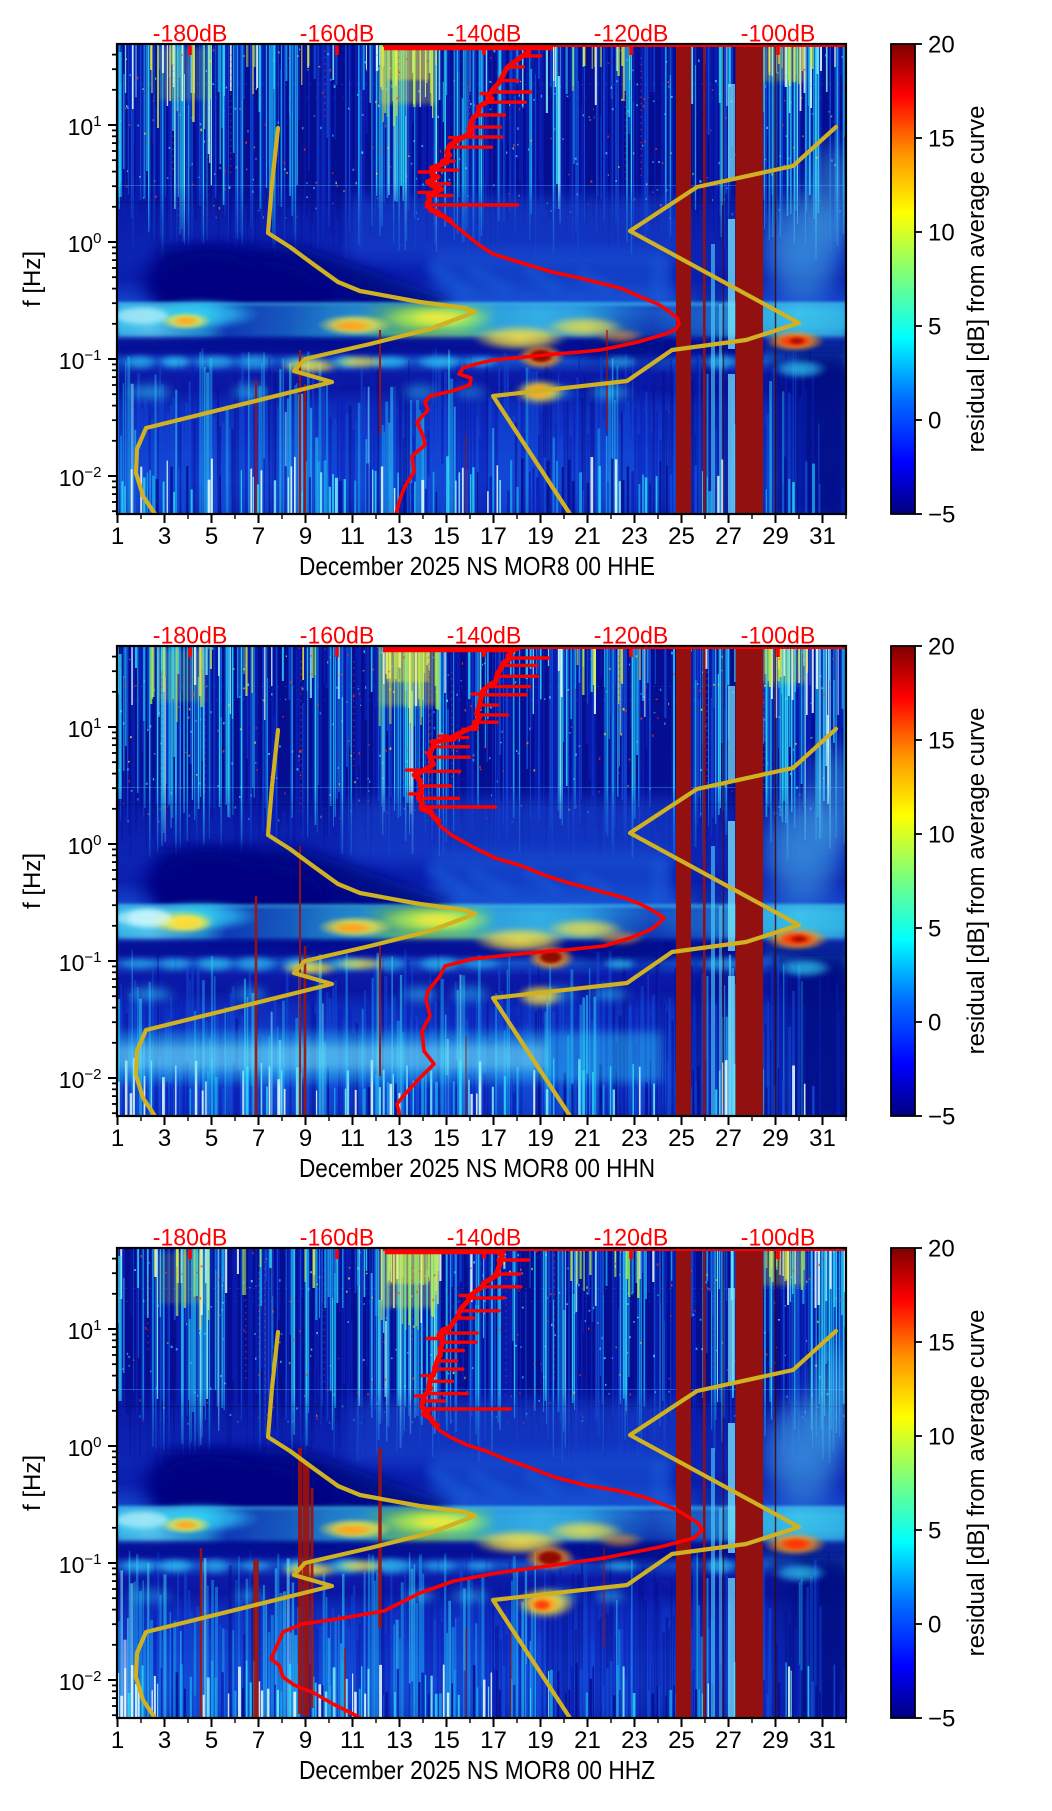 Image resolution: width=1052 pixels, height=1811 pixels. Describe the element at coordinates (477, 1770) in the screenshot. I see `svg-text: December 2025 NS MOR8 00 HHZ` at that location.